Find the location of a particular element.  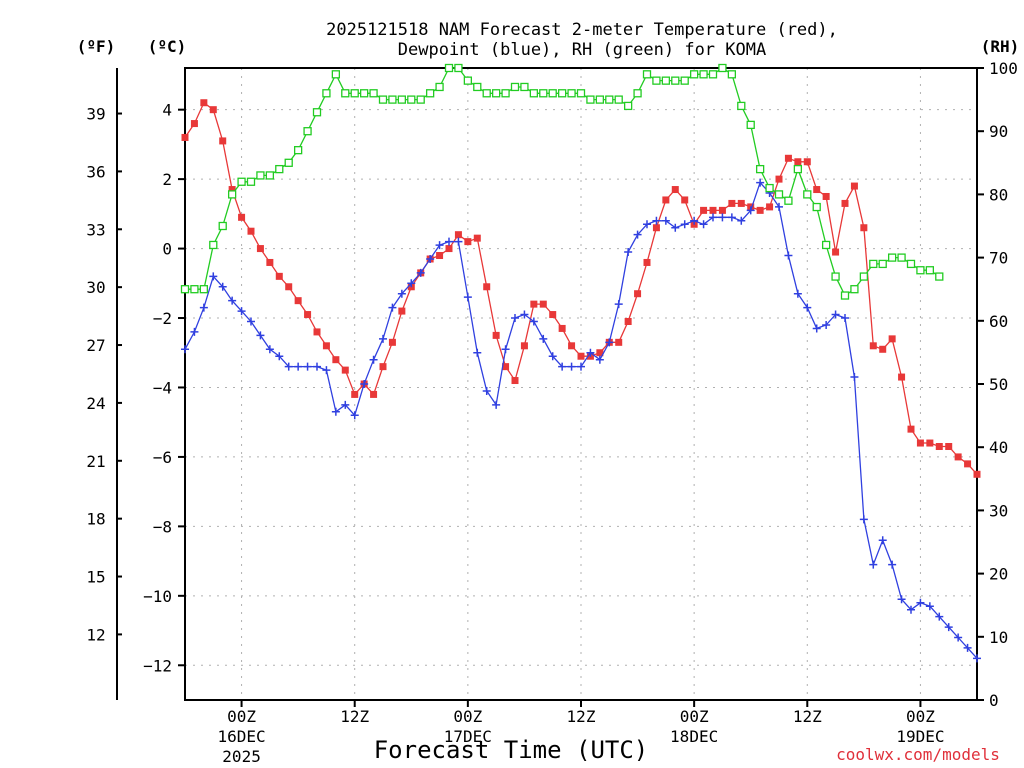

rh-tick-label: 50 is located at coordinates (998, 384).